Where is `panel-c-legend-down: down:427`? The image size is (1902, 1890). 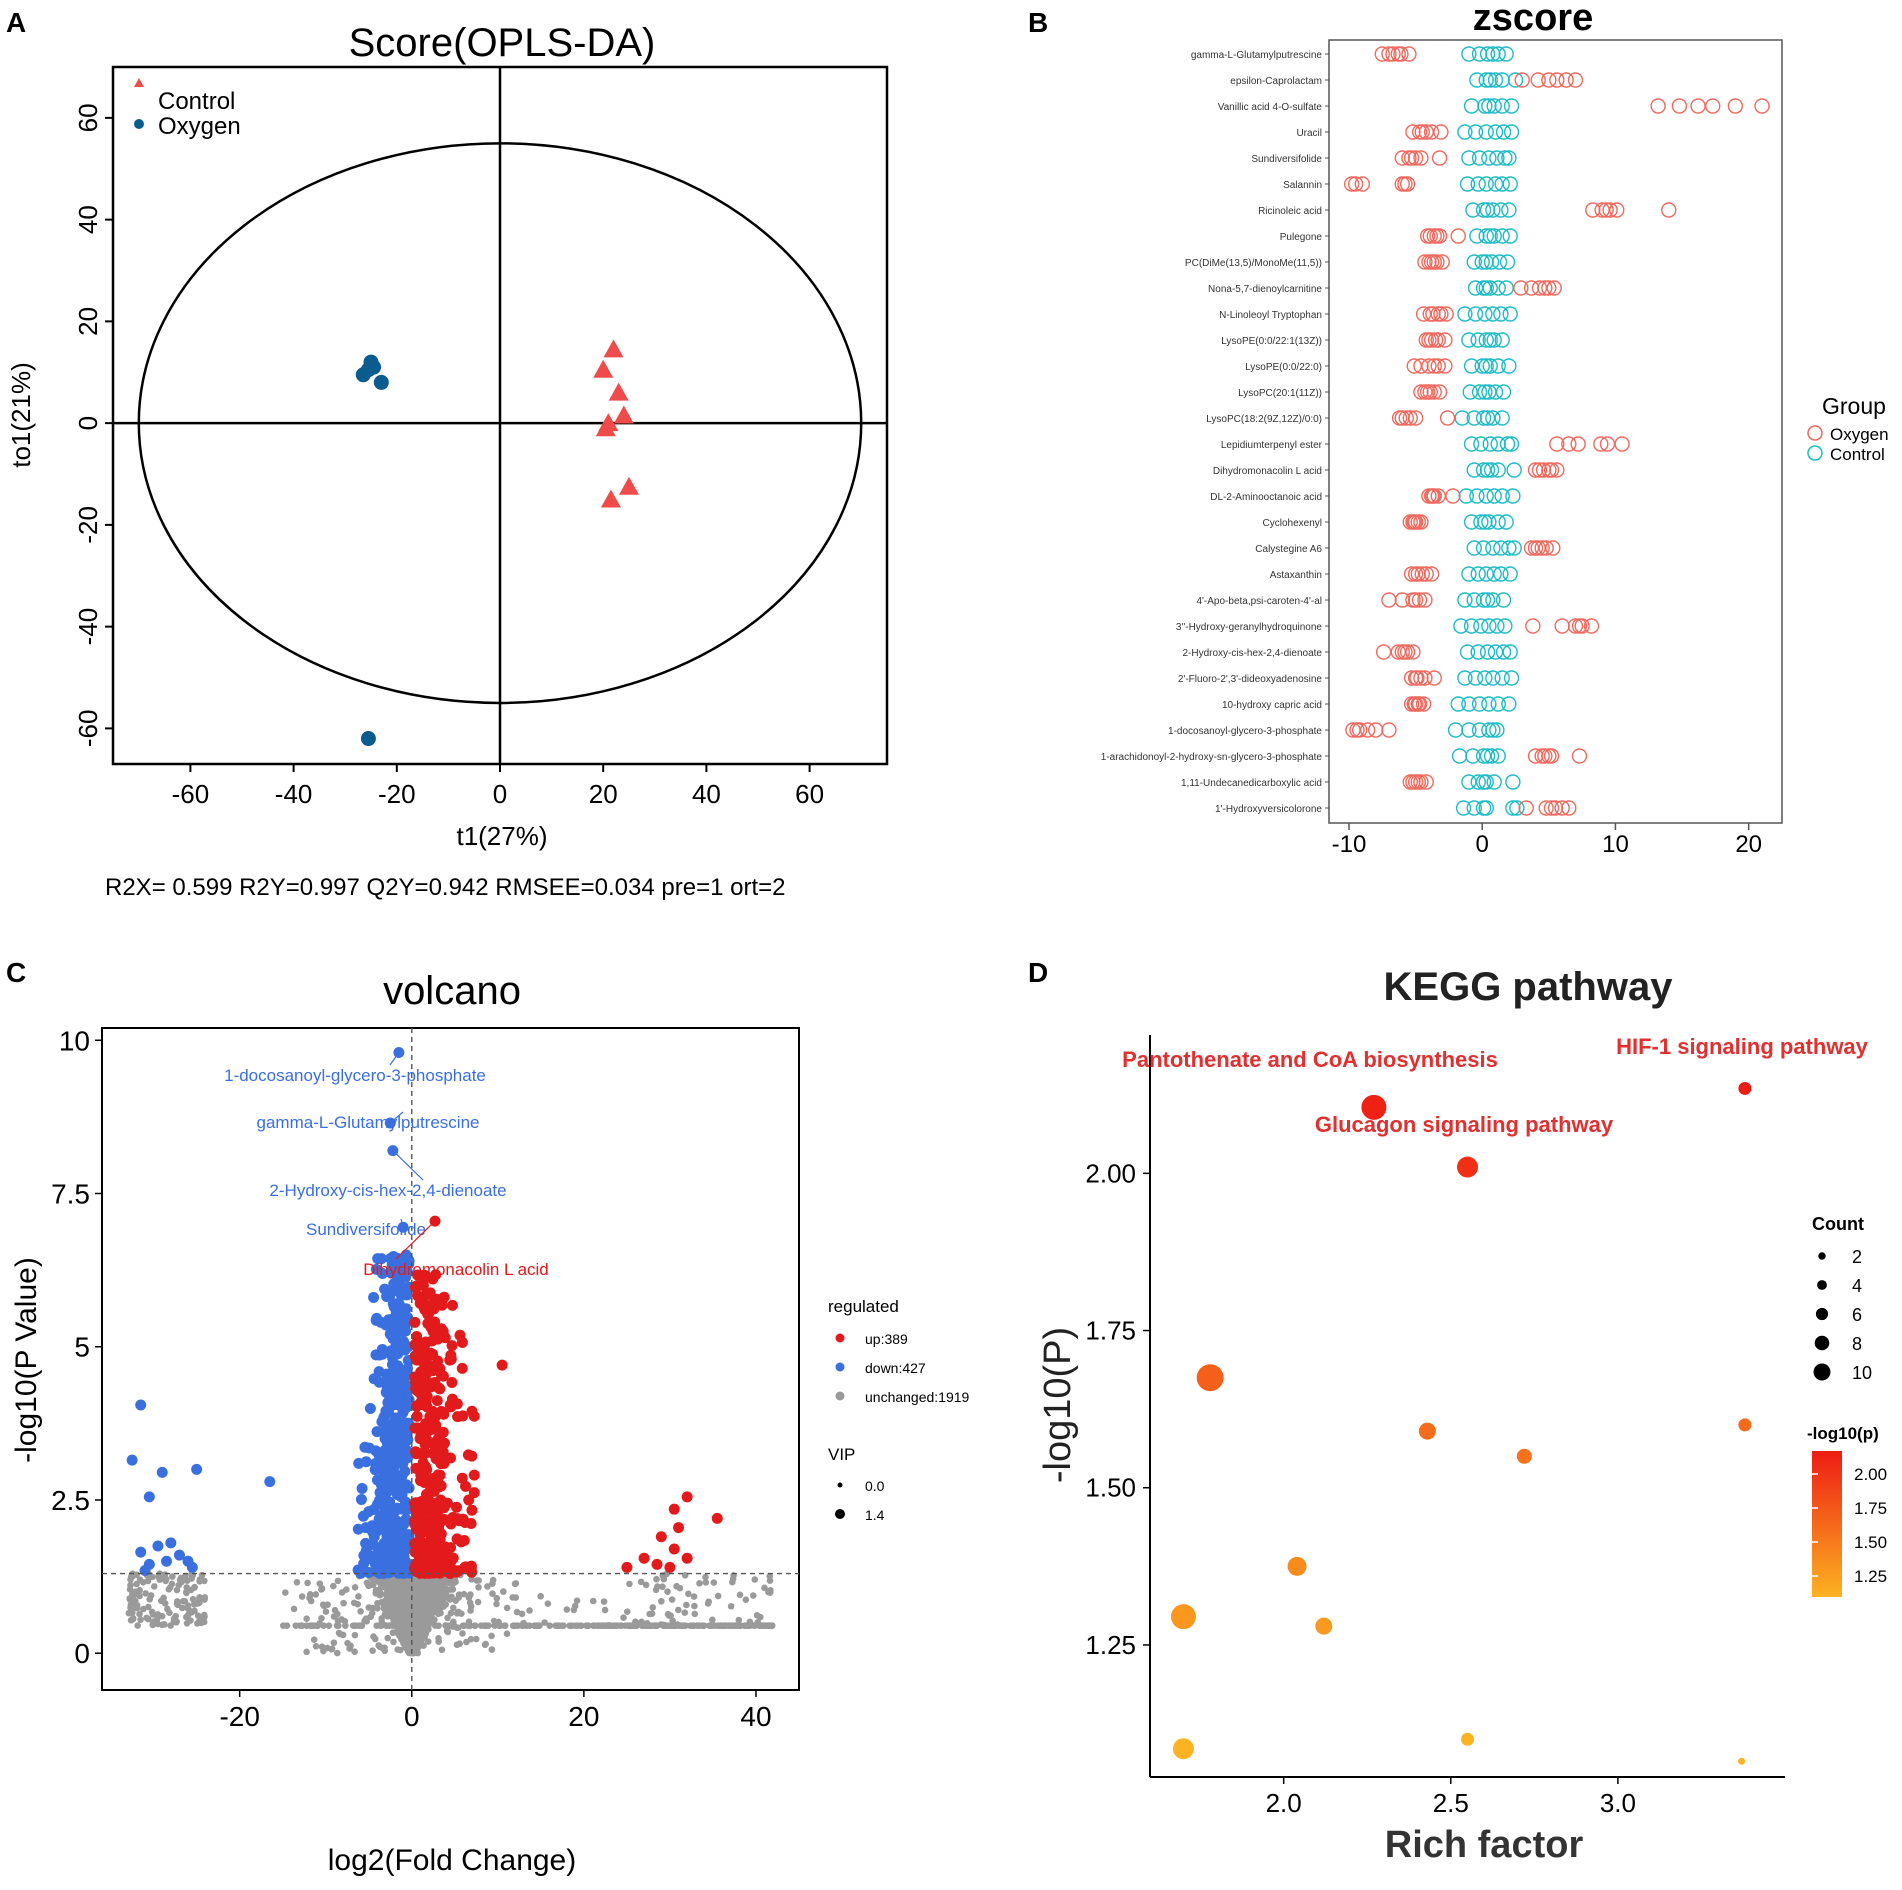 panel-c-legend-down: down:427 is located at coordinates (895, 1368).